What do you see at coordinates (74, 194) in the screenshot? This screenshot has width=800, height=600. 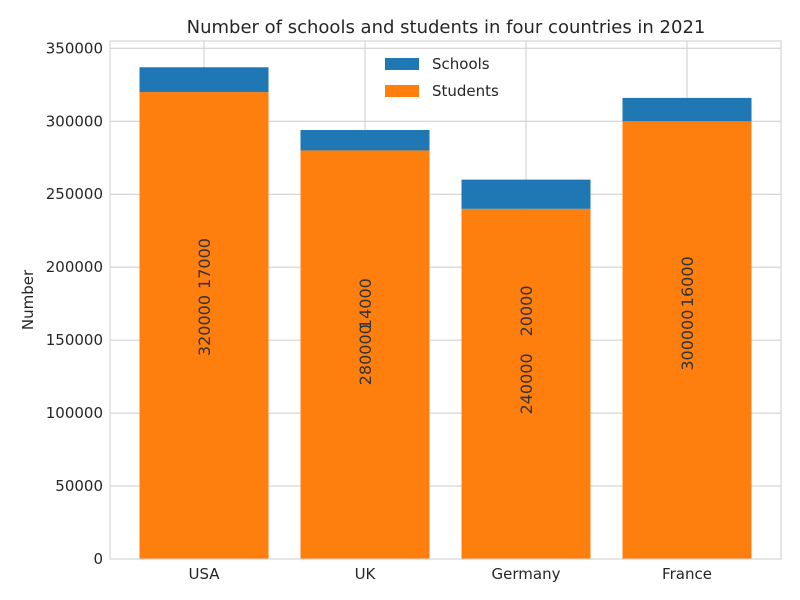 I see `y-tick-label: 250000` at bounding box center [74, 194].